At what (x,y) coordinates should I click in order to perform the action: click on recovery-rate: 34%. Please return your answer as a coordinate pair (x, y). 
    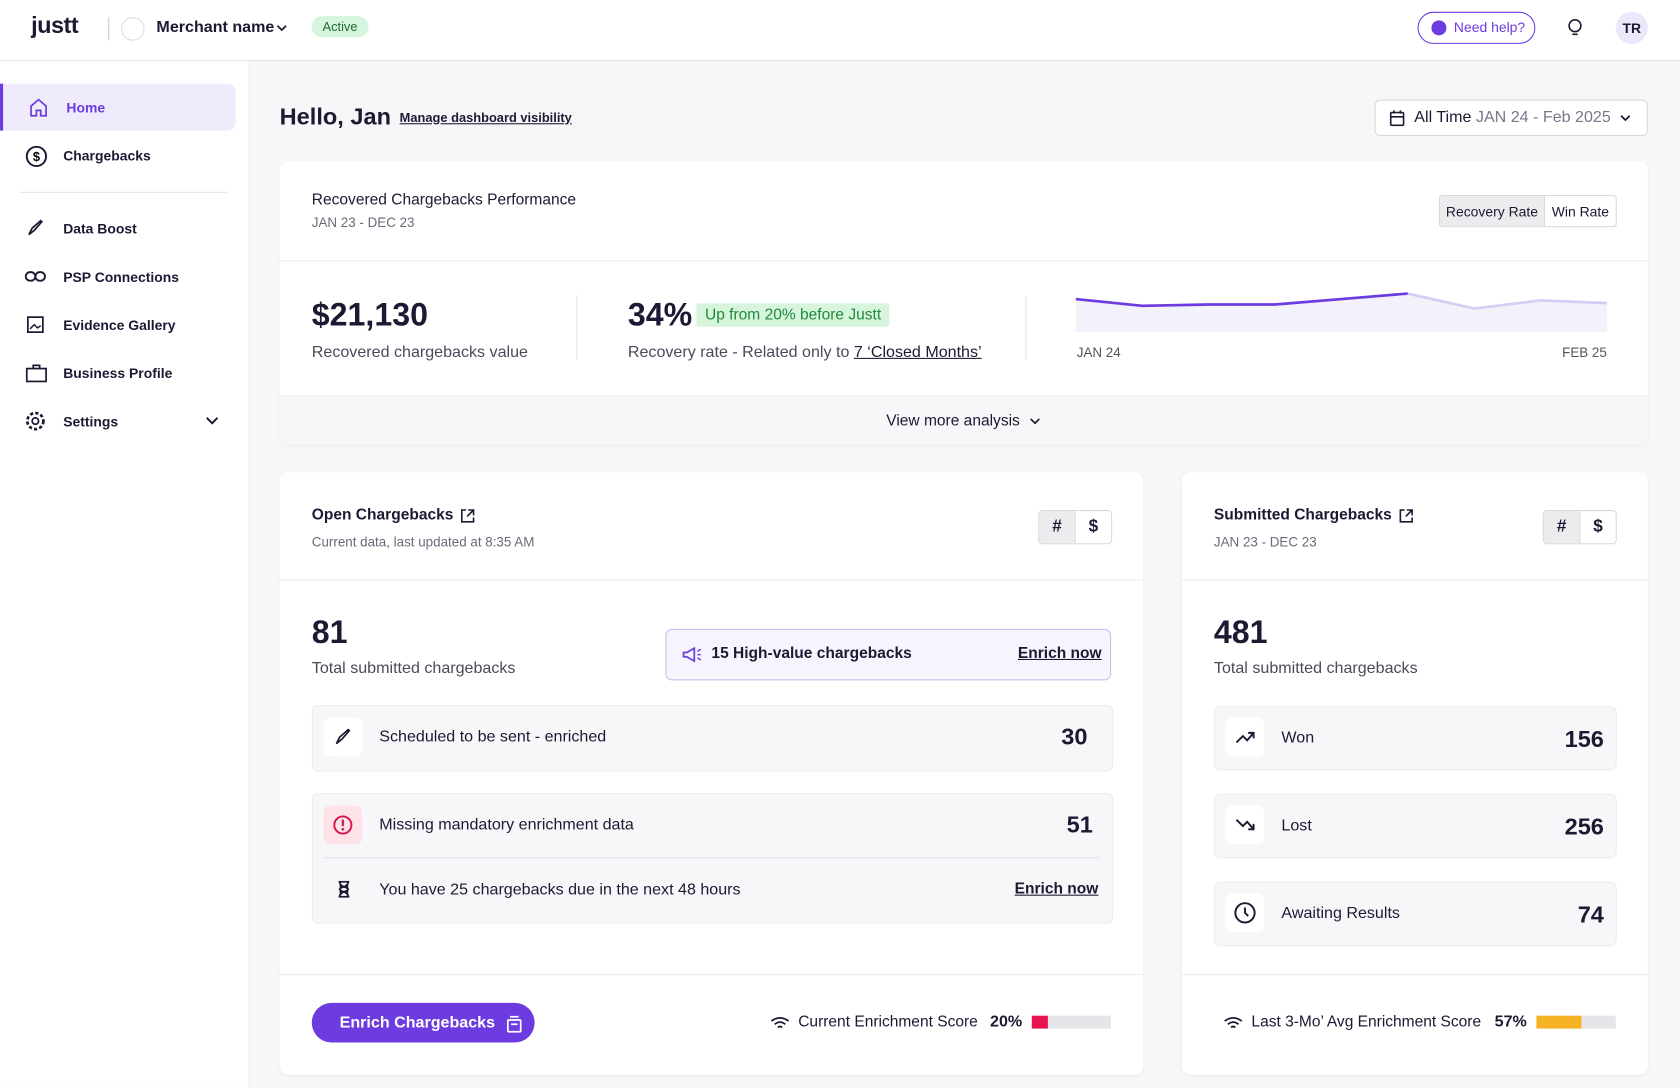
    Looking at the image, I should click on (660, 315).